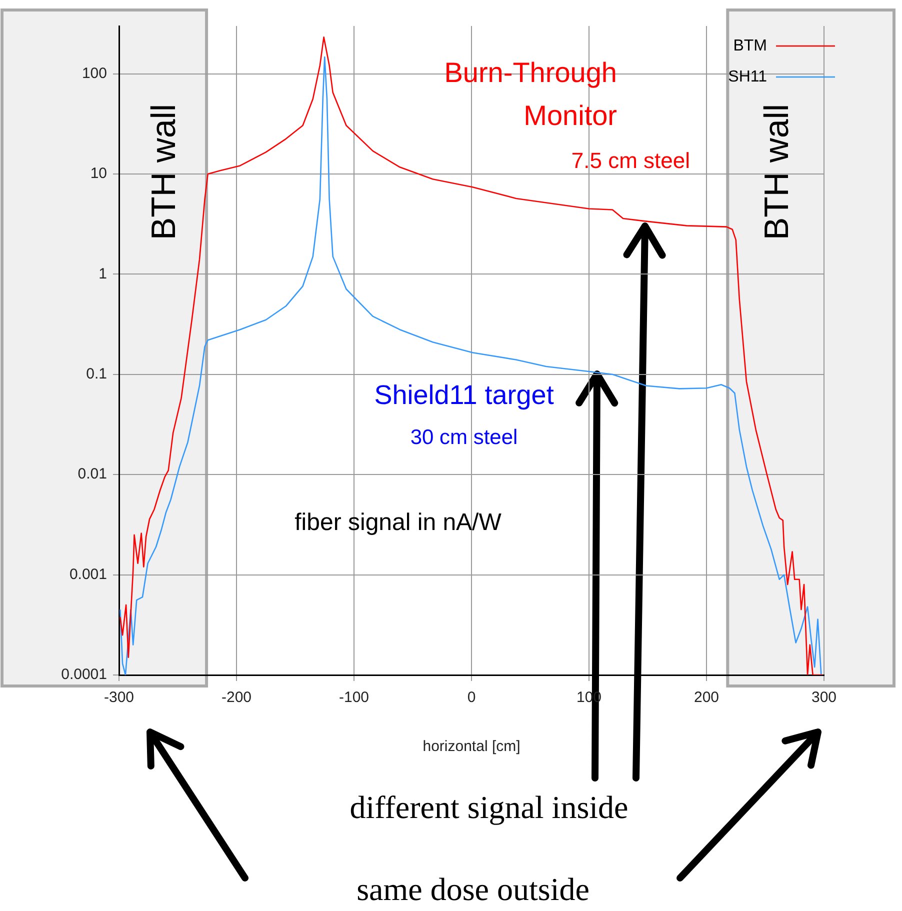  What do you see at coordinates (88, 574) in the screenshot?
I see `y-tick-label: 0.001` at bounding box center [88, 574].